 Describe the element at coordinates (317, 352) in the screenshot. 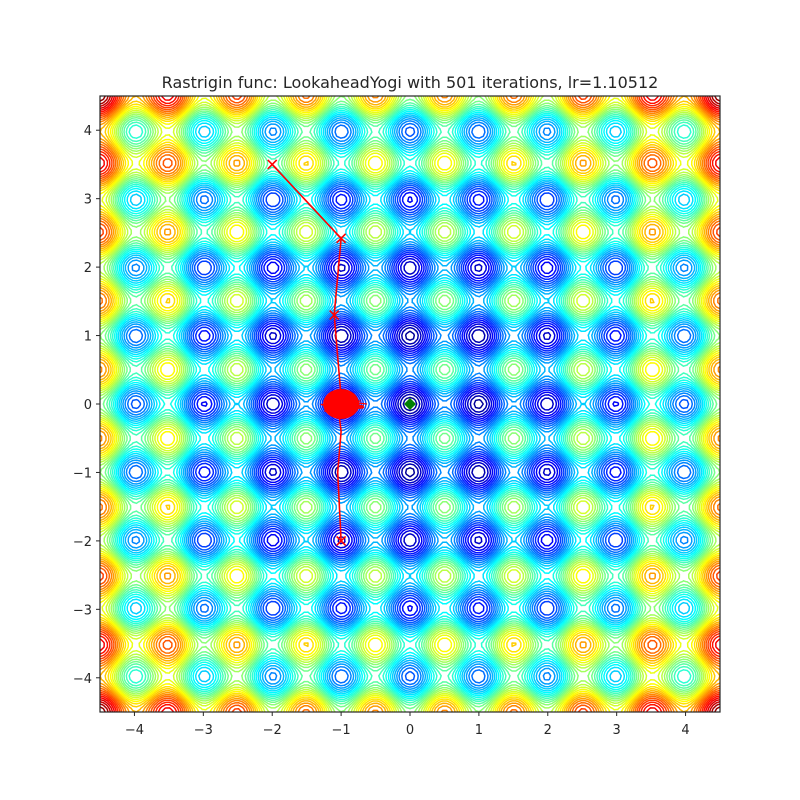

I see `optimizer-path-layer` at that location.